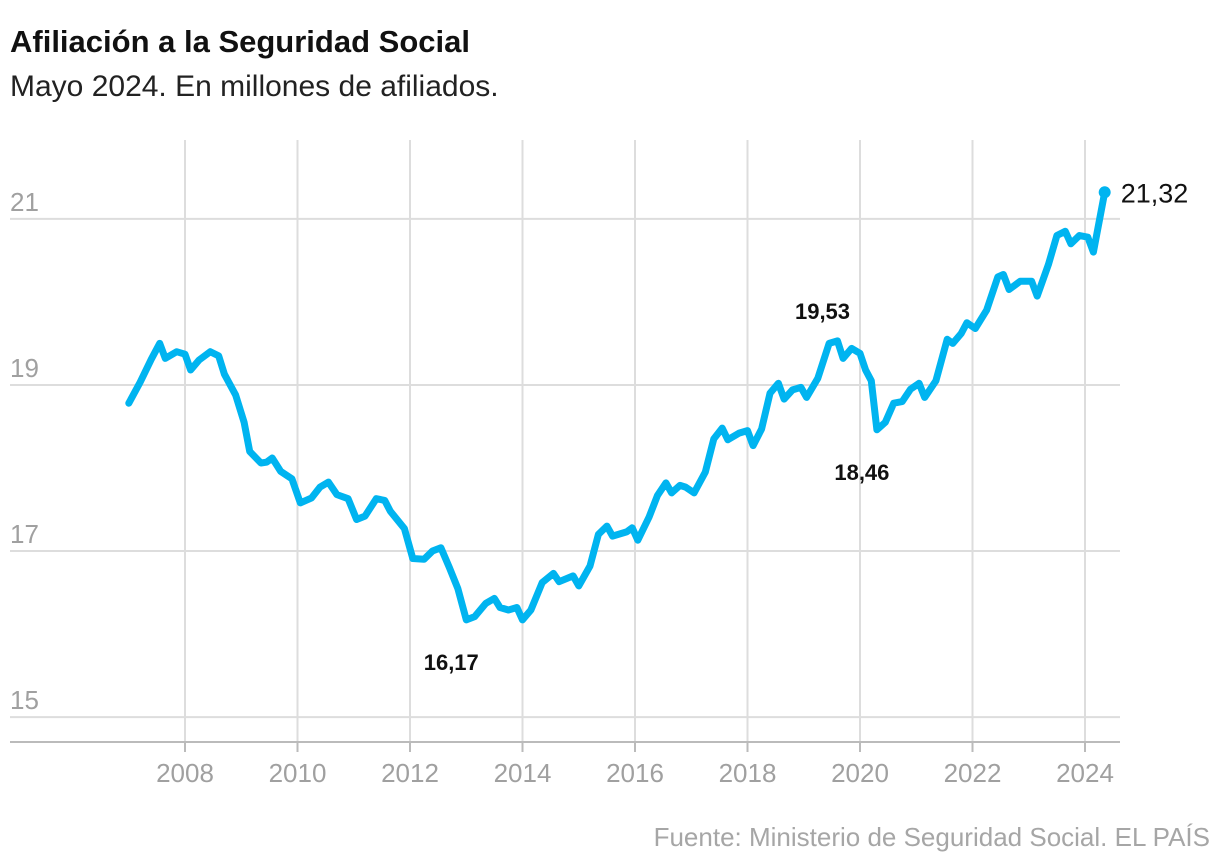 The height and width of the screenshot is (868, 1220). What do you see at coordinates (254, 86) in the screenshot?
I see `chart-subtitle: Mayo 2024. En millones de afiliados.` at bounding box center [254, 86].